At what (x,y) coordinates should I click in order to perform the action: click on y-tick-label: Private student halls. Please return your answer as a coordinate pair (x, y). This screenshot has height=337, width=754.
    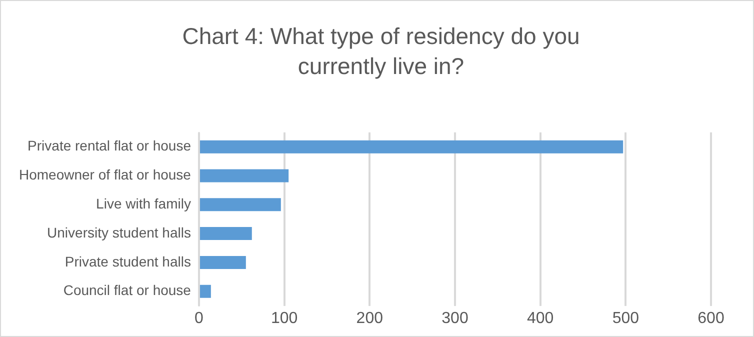
    Looking at the image, I should click on (127, 261).